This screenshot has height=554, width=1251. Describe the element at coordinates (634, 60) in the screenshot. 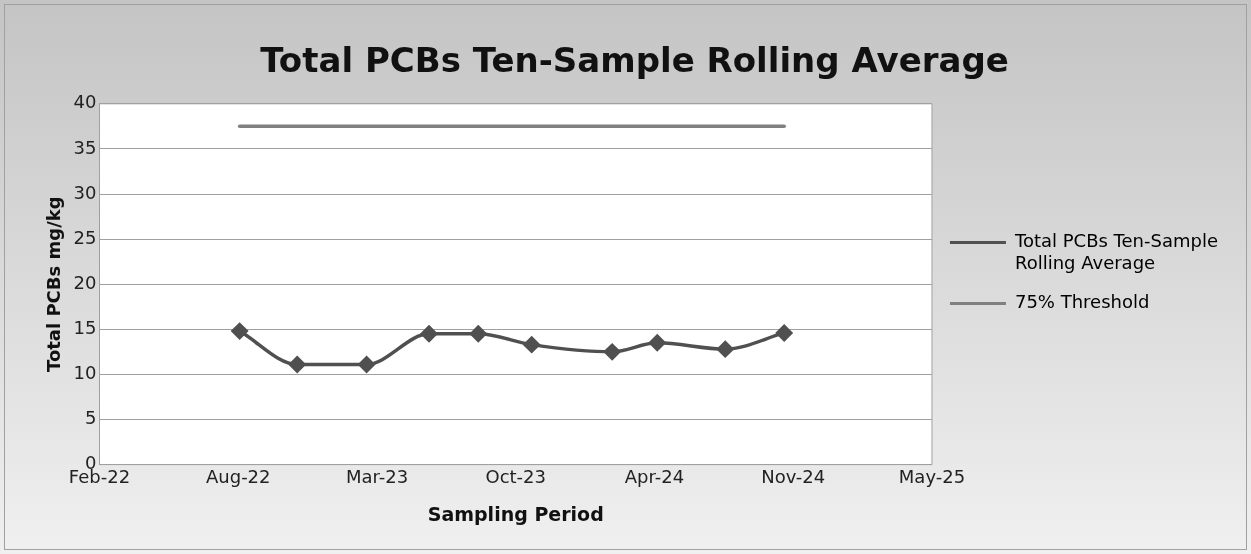

I see `chart-title: Total PCBs Ten-Sample Rolling Average` at that location.